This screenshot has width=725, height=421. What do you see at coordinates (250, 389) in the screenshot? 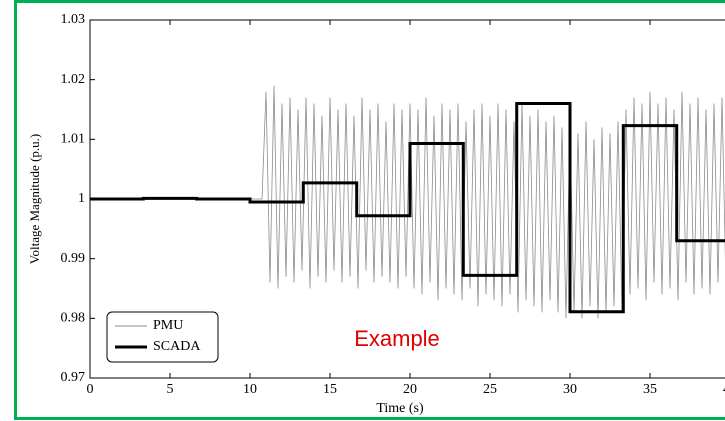
I see `x-tick-label: 10` at bounding box center [250, 389].